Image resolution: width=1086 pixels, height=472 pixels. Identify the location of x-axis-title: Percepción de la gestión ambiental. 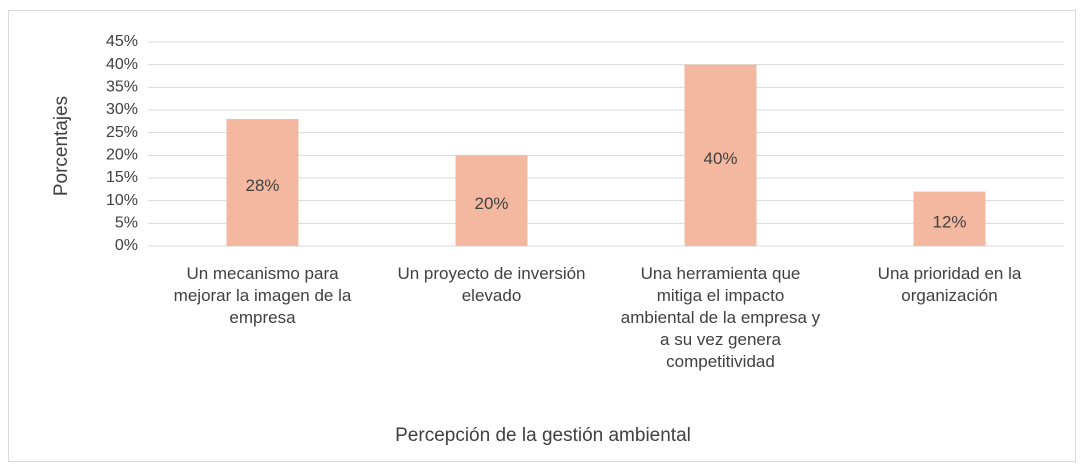
(543, 435).